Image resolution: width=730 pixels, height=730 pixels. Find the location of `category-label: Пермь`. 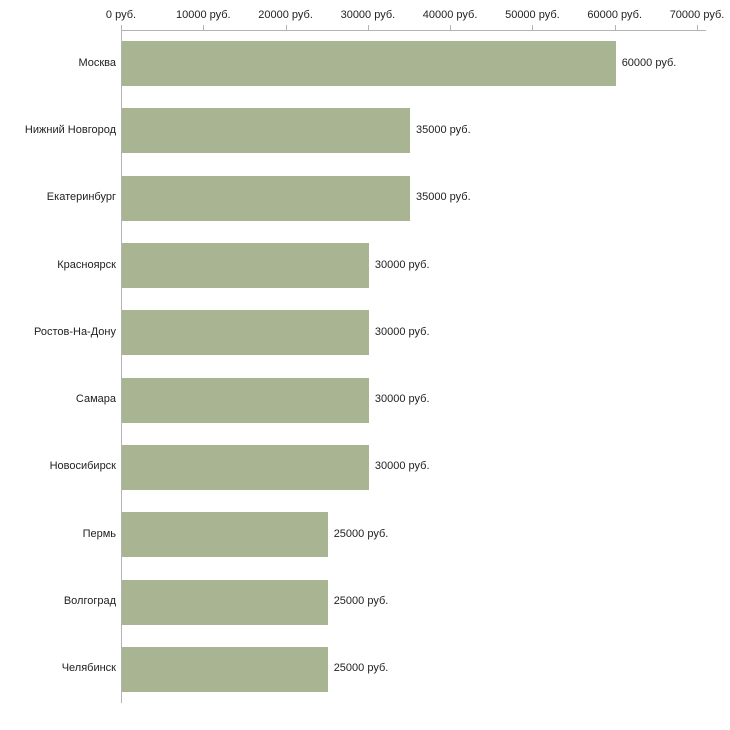

category-label: Пермь is located at coordinates (99, 533).